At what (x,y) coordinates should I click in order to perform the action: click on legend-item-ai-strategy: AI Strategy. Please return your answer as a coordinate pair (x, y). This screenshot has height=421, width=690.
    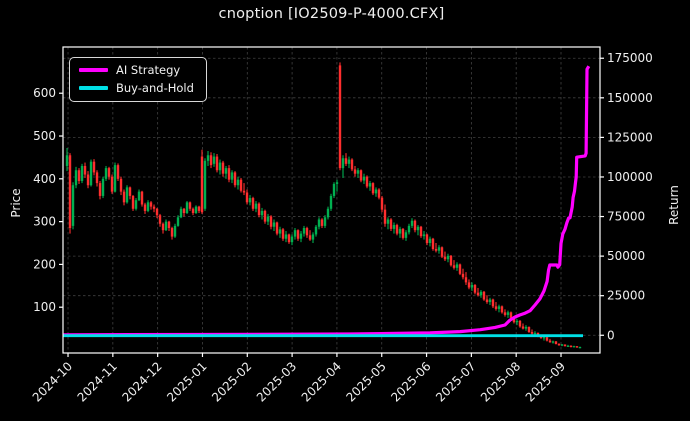
    Looking at the image, I should click on (136, 70).